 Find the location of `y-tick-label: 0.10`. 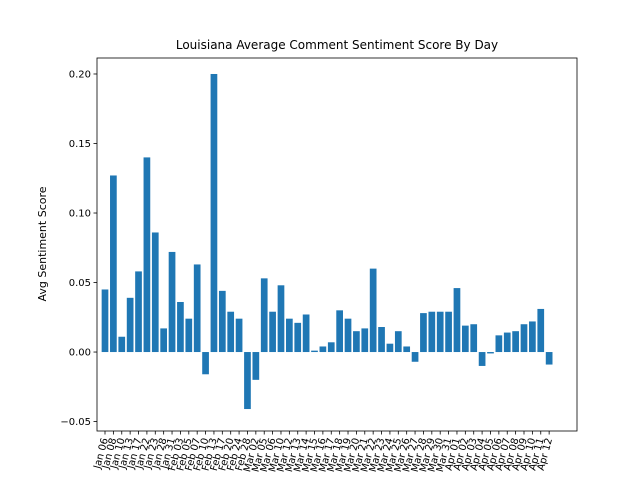

y-tick-label: 0.10 is located at coordinates (80, 214).